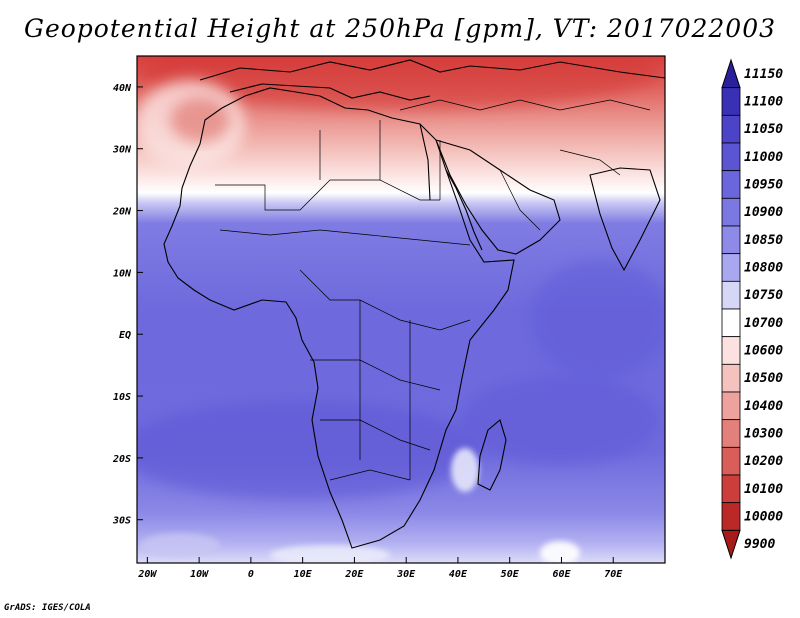 The width and height of the screenshot is (800, 618). What do you see at coordinates (763, 268) in the screenshot?
I see `colorbar-level-label: 10800` at bounding box center [763, 268].